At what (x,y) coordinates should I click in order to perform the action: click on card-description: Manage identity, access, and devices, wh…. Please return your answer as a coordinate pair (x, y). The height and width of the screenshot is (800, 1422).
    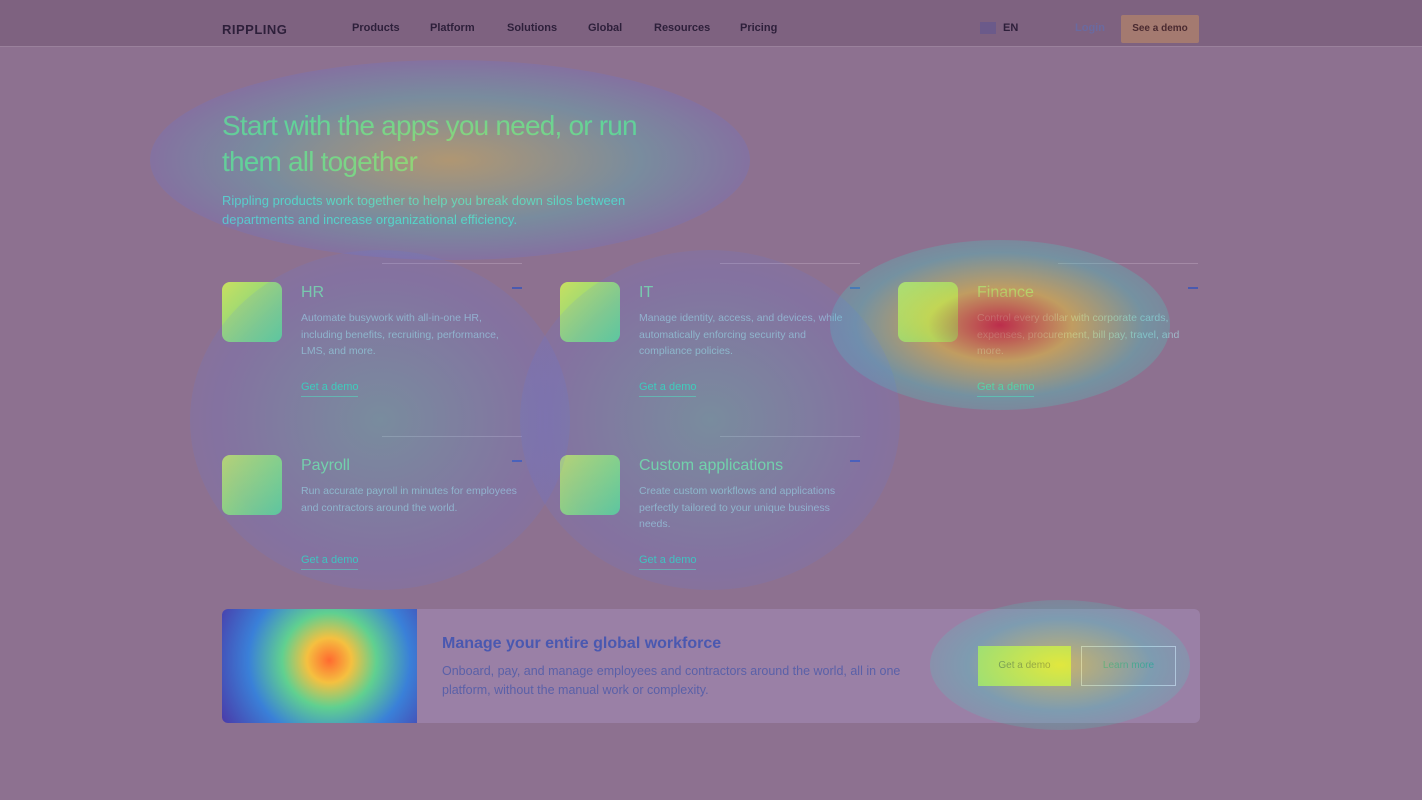
    Looking at the image, I should click on (741, 334).